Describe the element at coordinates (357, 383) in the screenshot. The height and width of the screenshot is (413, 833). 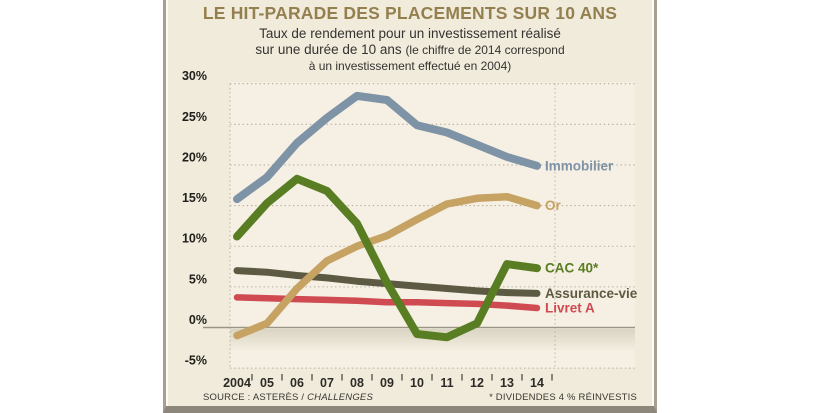
I see `x-axis-label: 08` at that location.